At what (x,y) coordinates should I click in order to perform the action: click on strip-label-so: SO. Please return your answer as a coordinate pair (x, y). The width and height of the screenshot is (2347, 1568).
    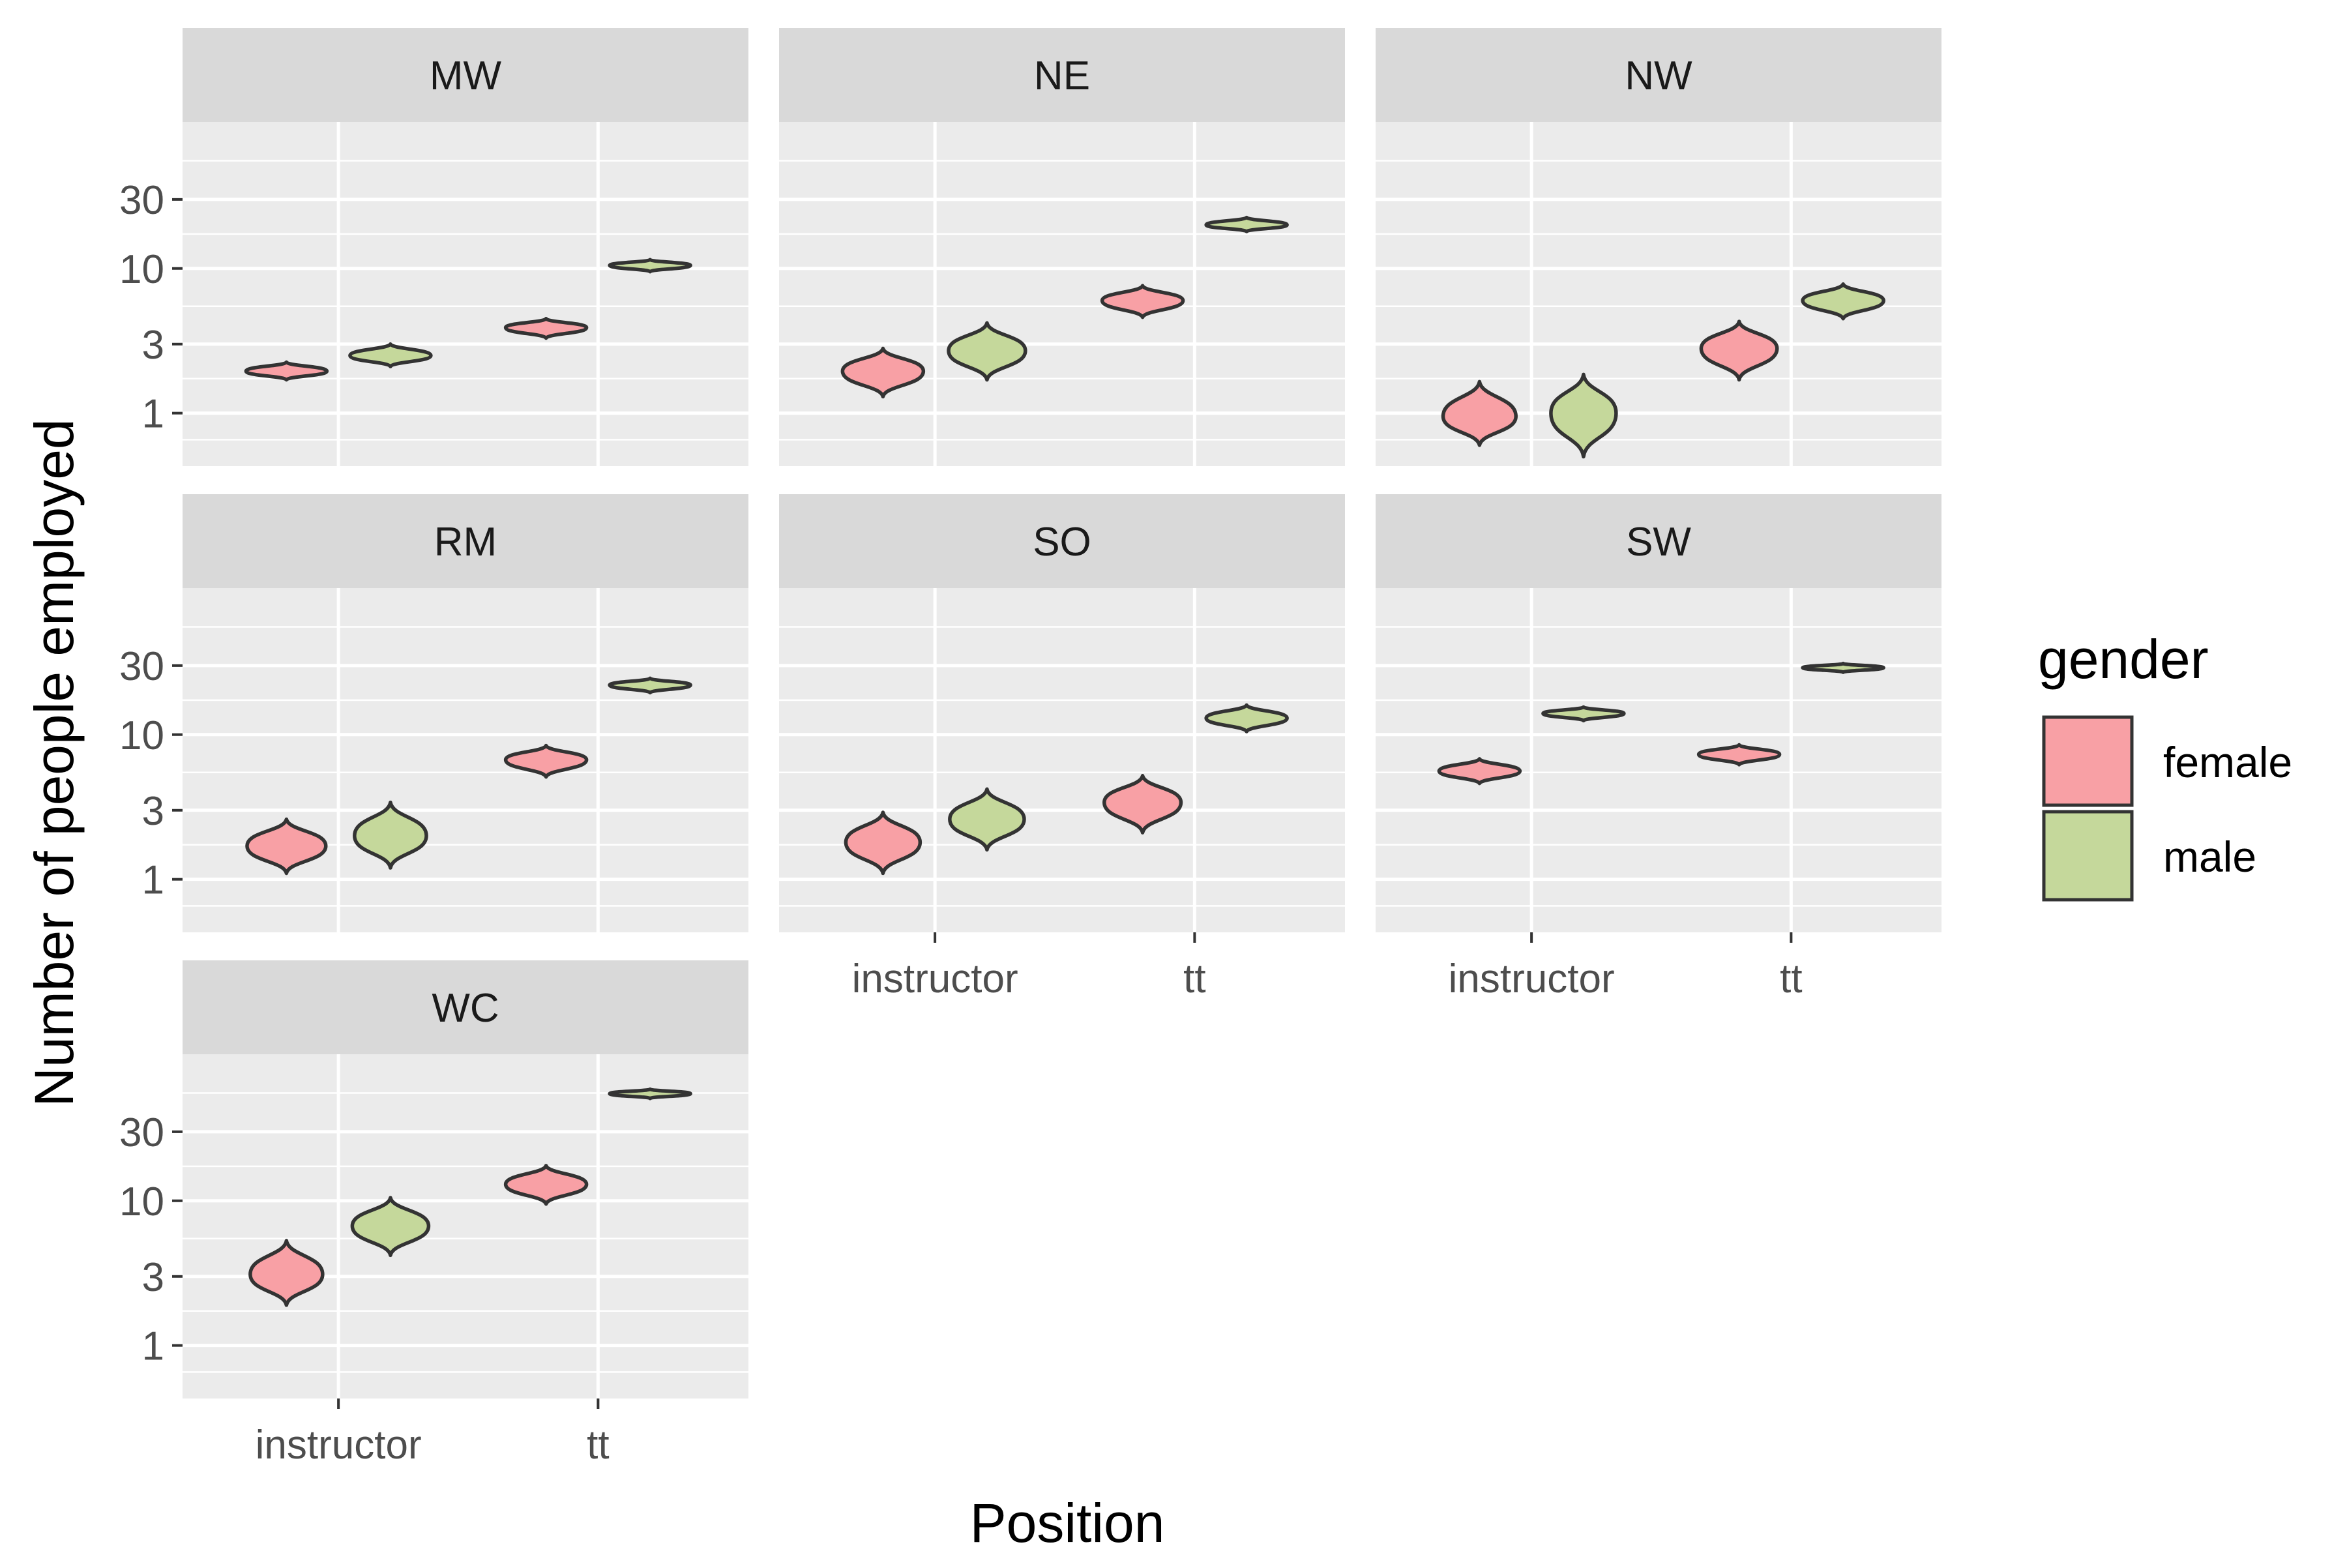
    Looking at the image, I should click on (1062, 543).